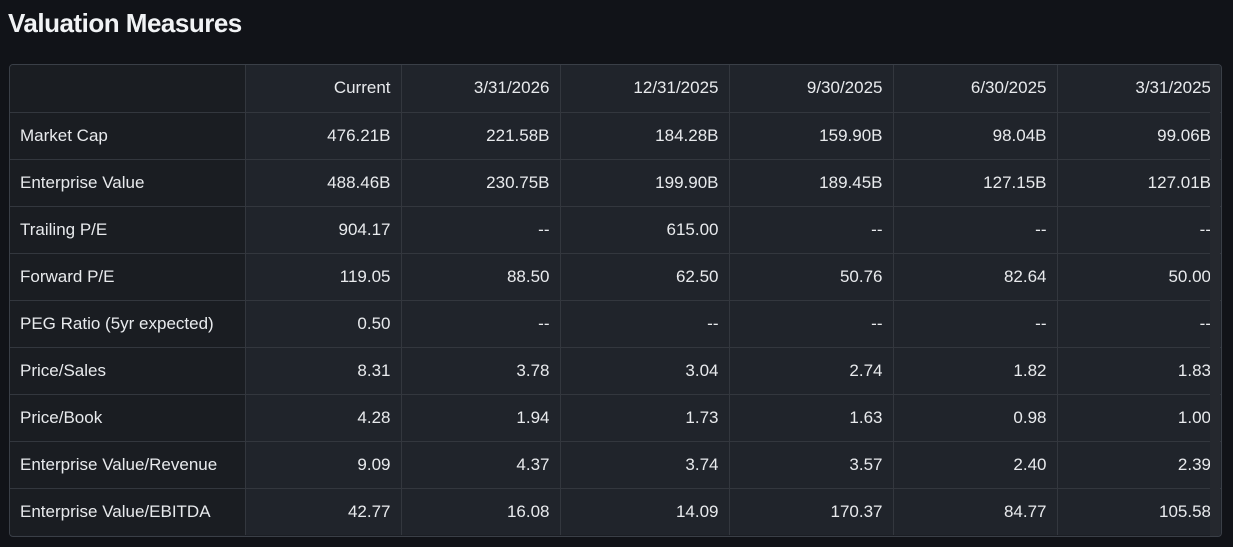 The width and height of the screenshot is (1233, 547). Describe the element at coordinates (811, 89) in the screenshot. I see `column-header: 9/30/2025` at that location.